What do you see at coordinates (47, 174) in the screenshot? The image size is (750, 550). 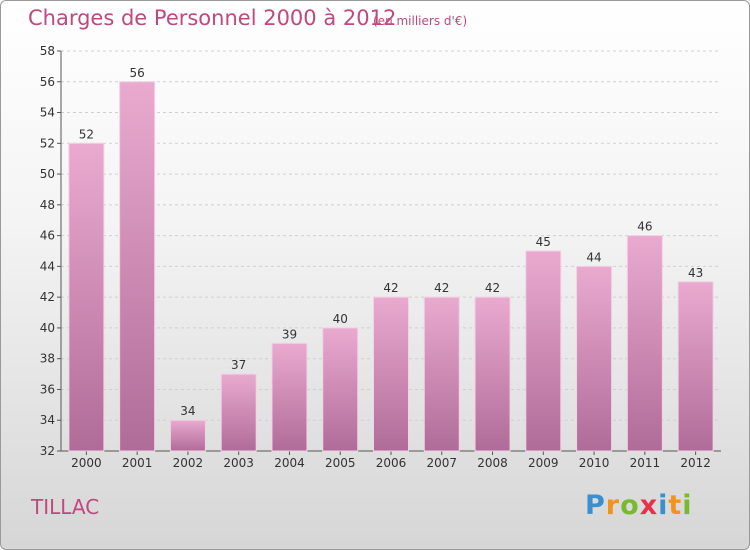 I see `y-tick-label: 50` at bounding box center [47, 174].